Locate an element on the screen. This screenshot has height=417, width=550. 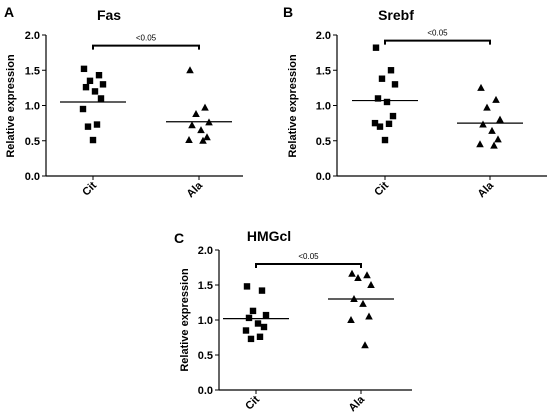
chart-title-hmgcl: HMGcl is located at coordinates (269, 236).